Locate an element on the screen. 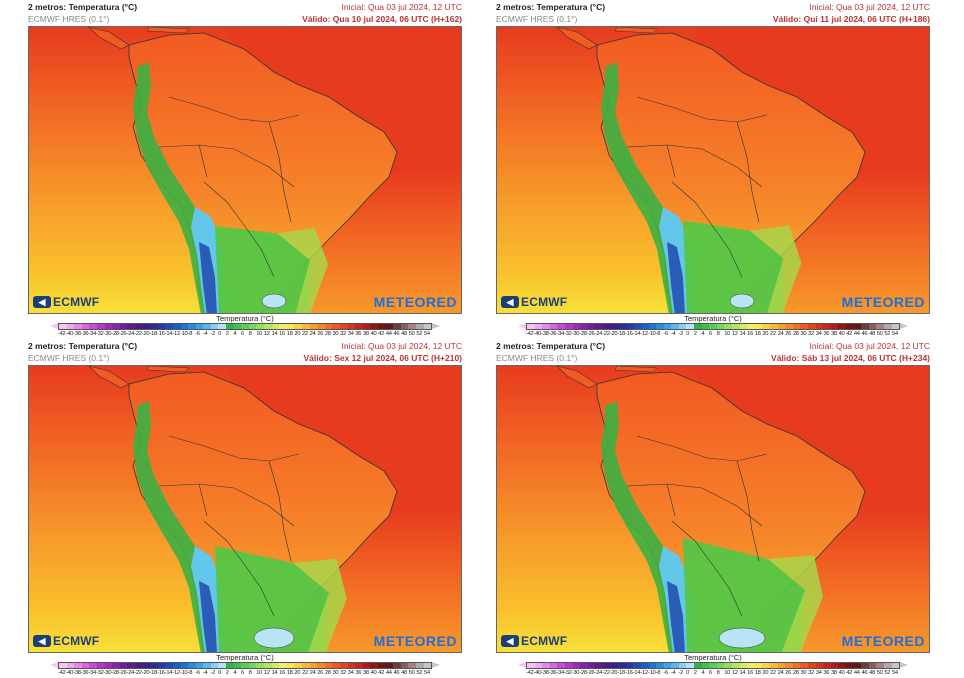  legend-tick-label: -22 is located at coordinates (138, 334).